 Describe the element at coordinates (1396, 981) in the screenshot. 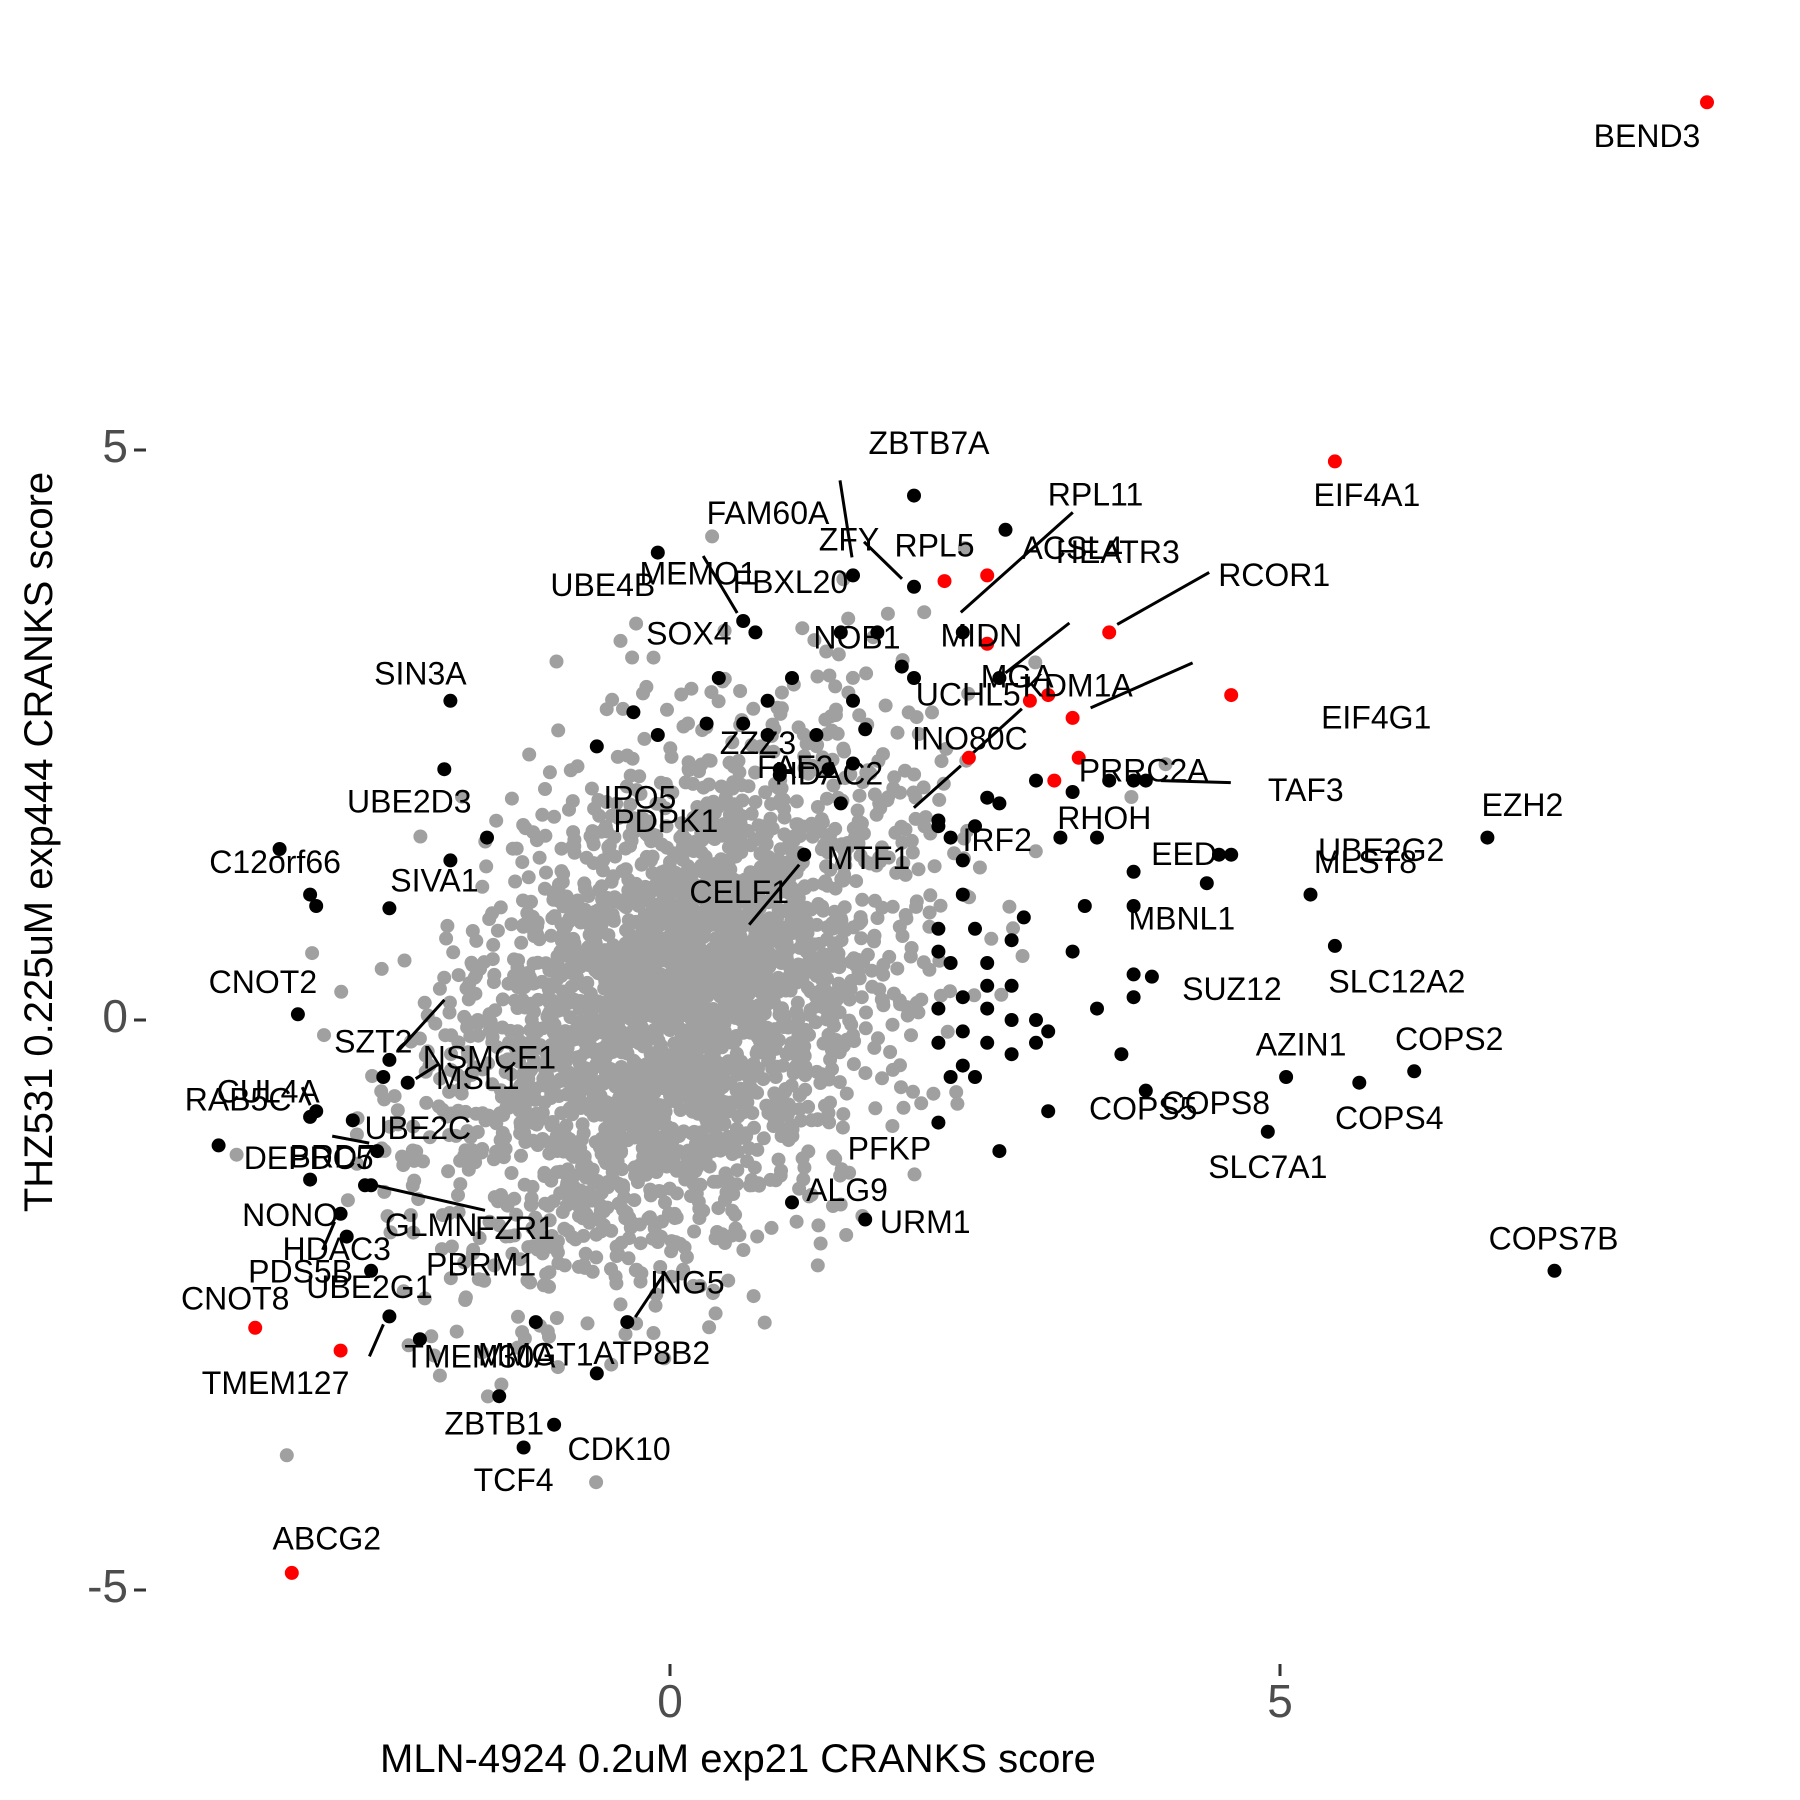

I see `gene-label: SLC12A2` at that location.